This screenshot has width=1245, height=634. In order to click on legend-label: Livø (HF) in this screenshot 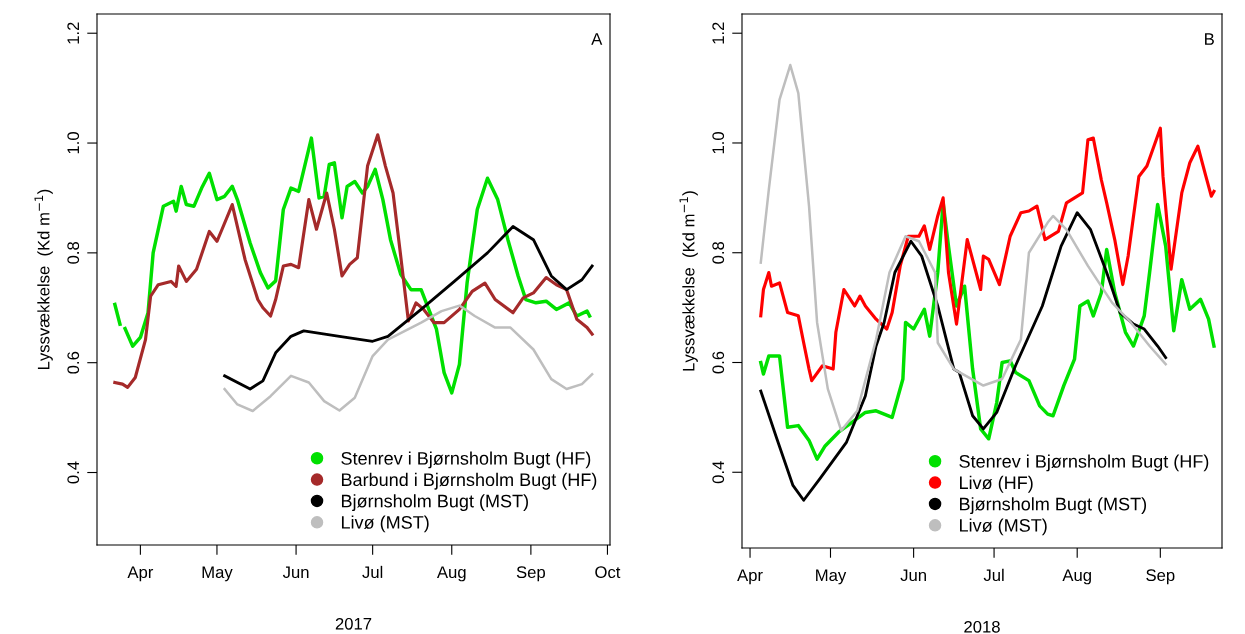, I will do `click(996, 484)`.